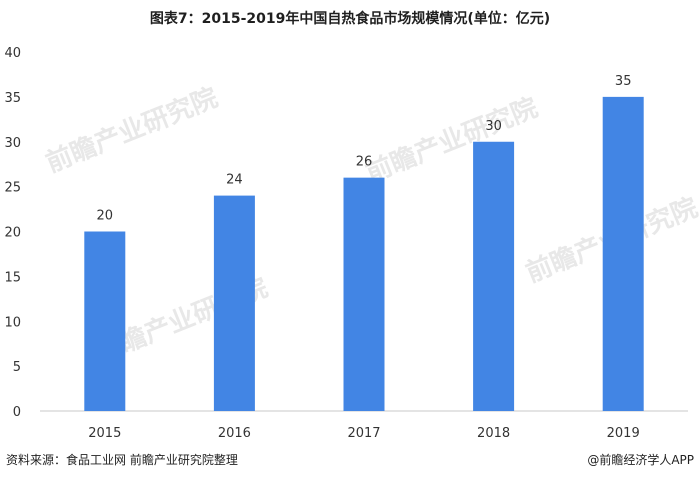 The image size is (700, 481). I want to click on x-tick-label: 2015, so click(104, 433).